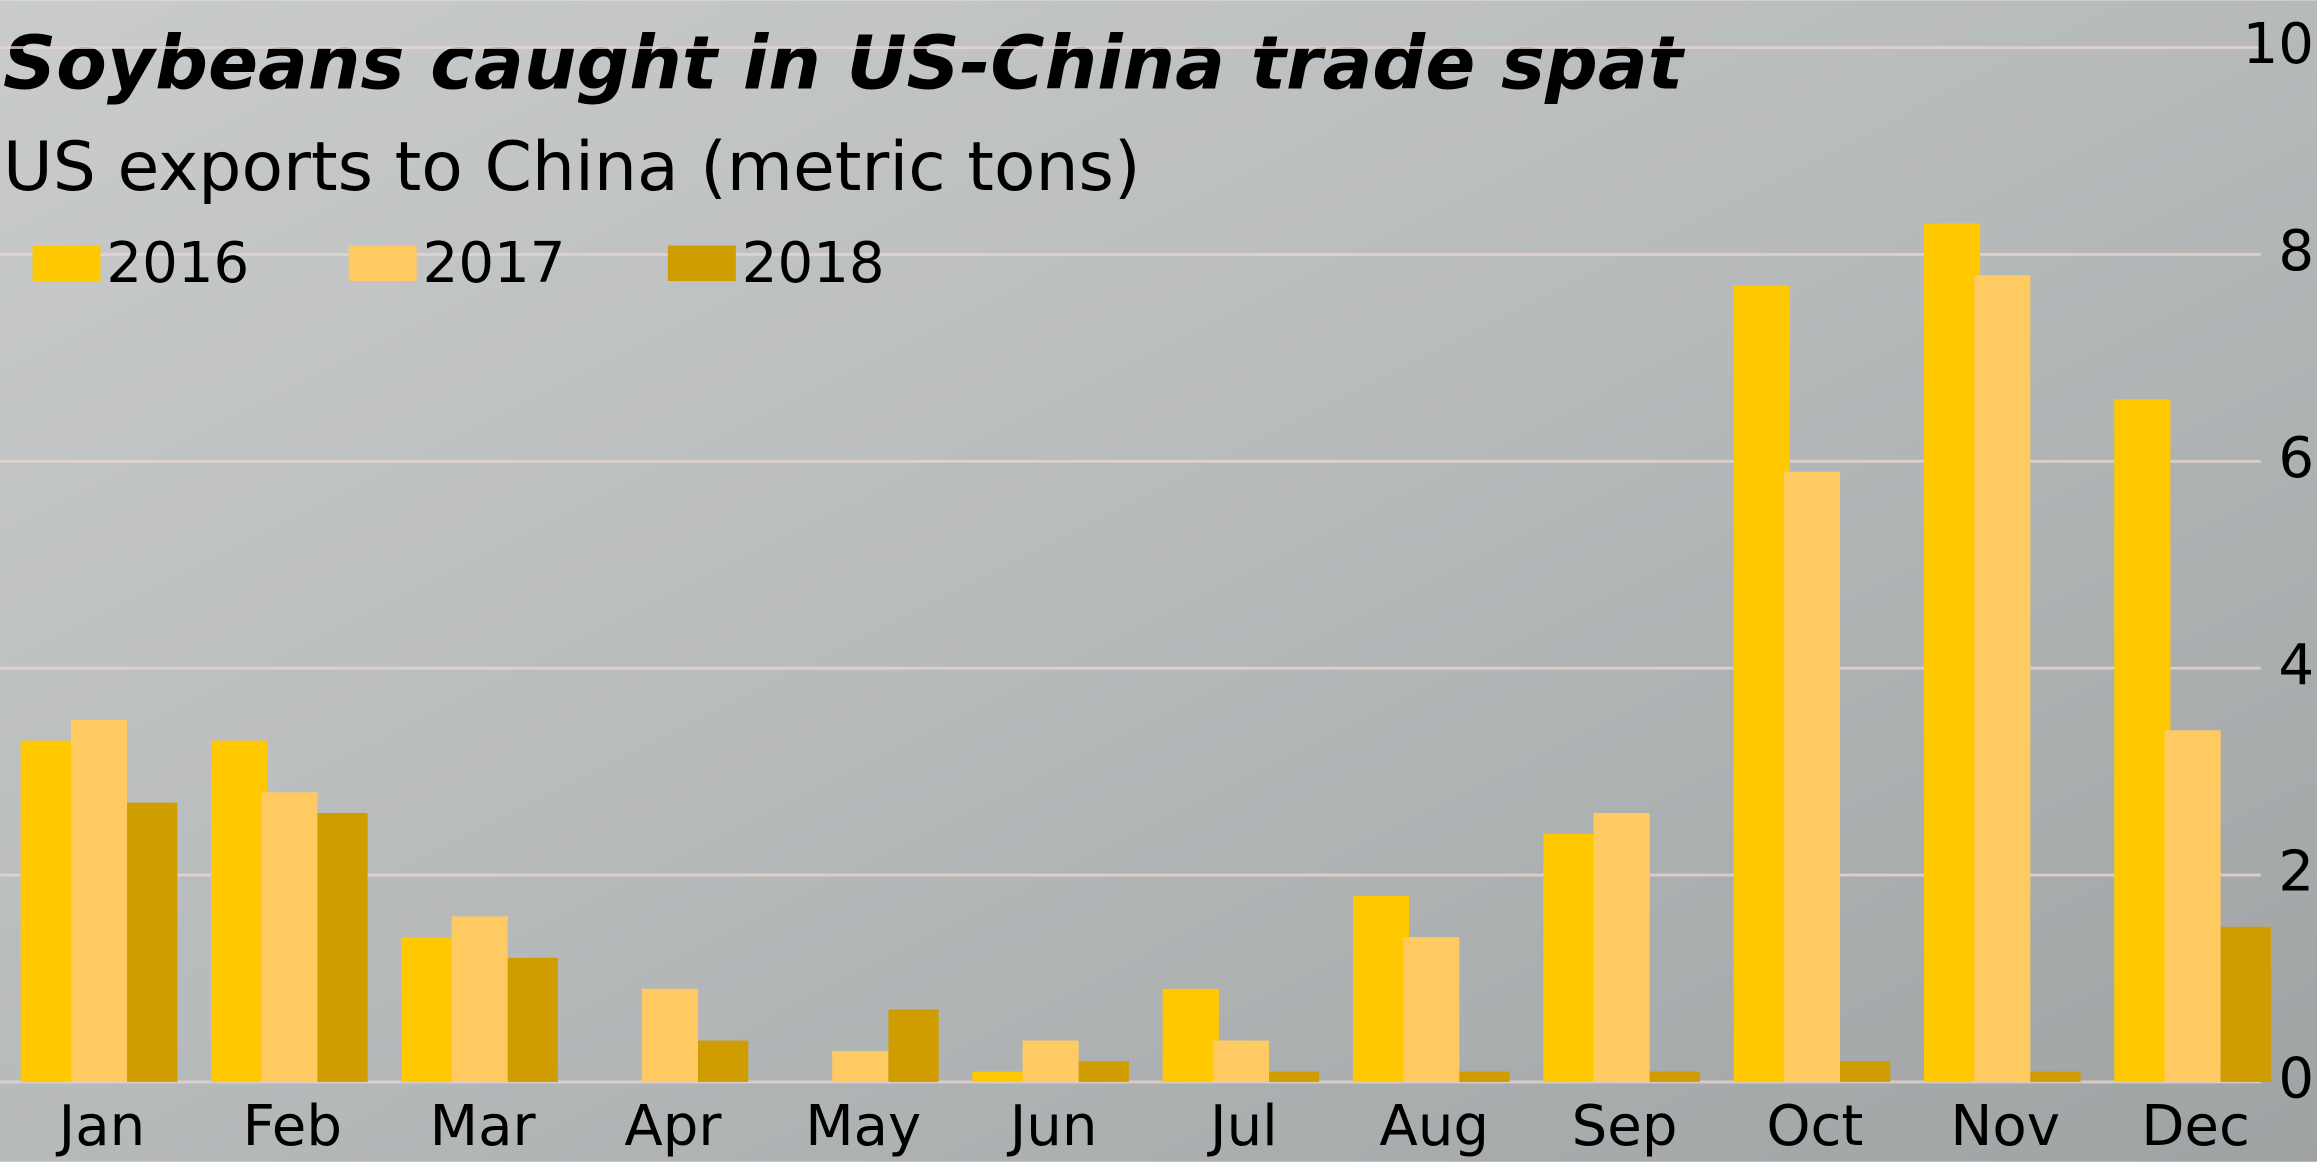 The width and height of the screenshot is (2317, 1166). I want to click on x-tick-label: May, so click(863, 1126).